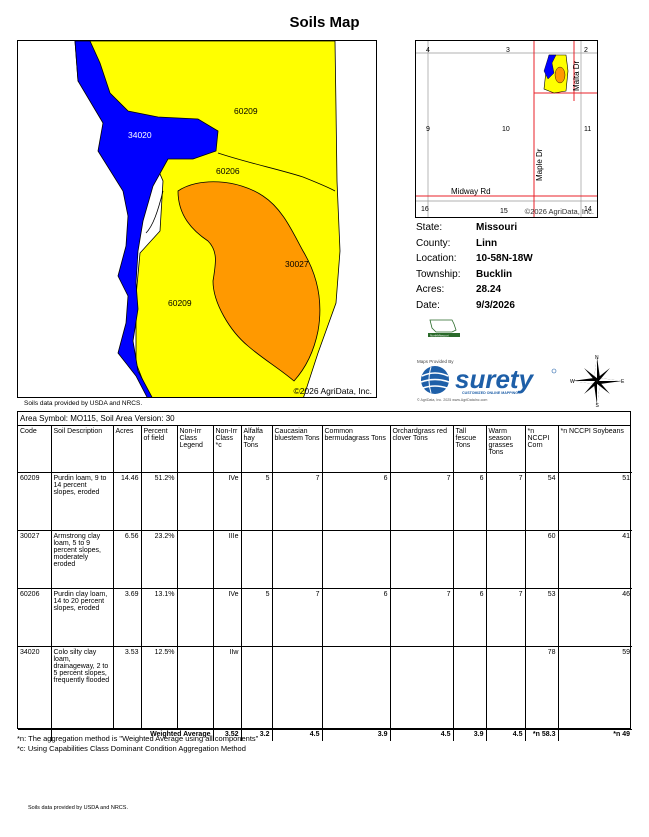  I want to click on page-title: Soils Map, so click(324, 22).